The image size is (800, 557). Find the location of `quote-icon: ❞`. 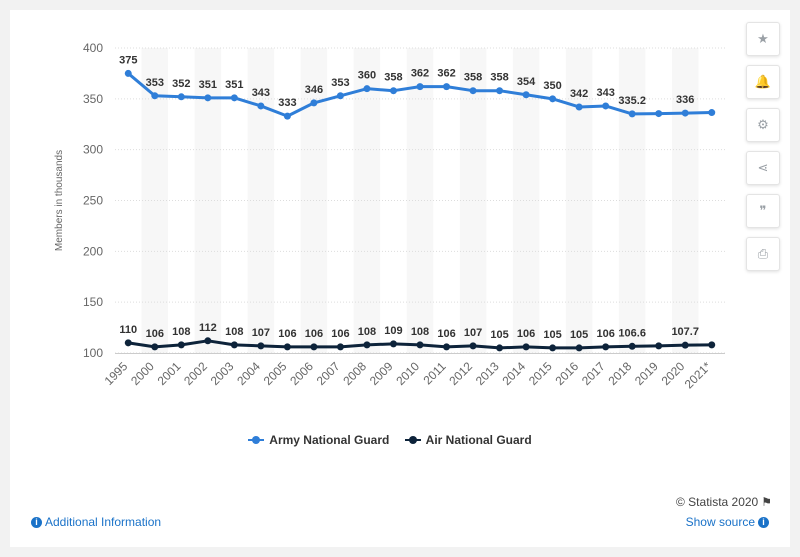

quote-icon: ❞ is located at coordinates (763, 210).